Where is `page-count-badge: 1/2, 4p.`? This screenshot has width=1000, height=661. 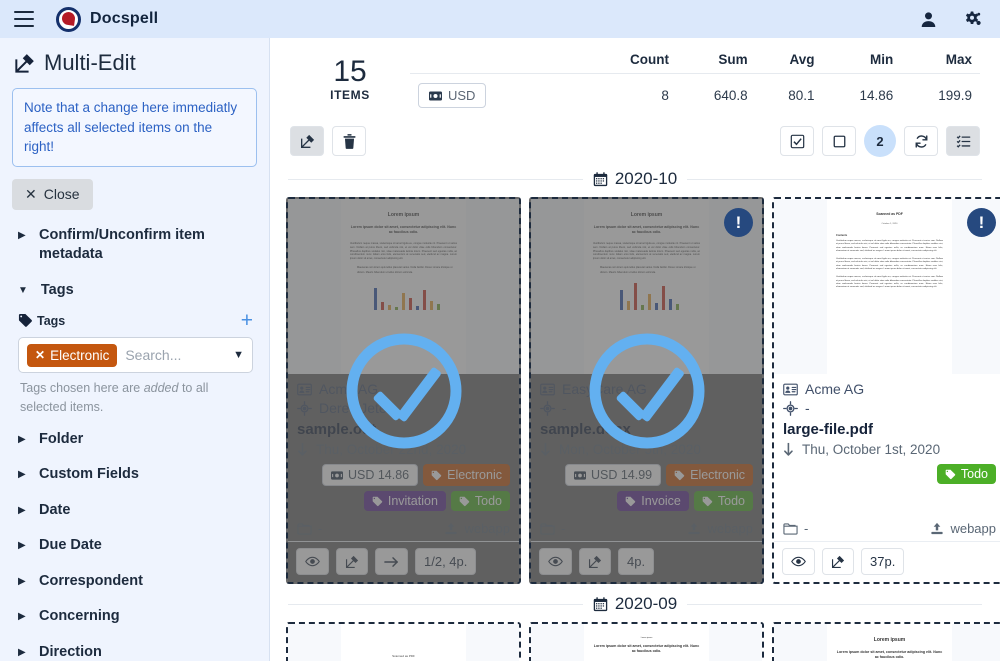
page-count-badge: 1/2, 4p. is located at coordinates (446, 561).